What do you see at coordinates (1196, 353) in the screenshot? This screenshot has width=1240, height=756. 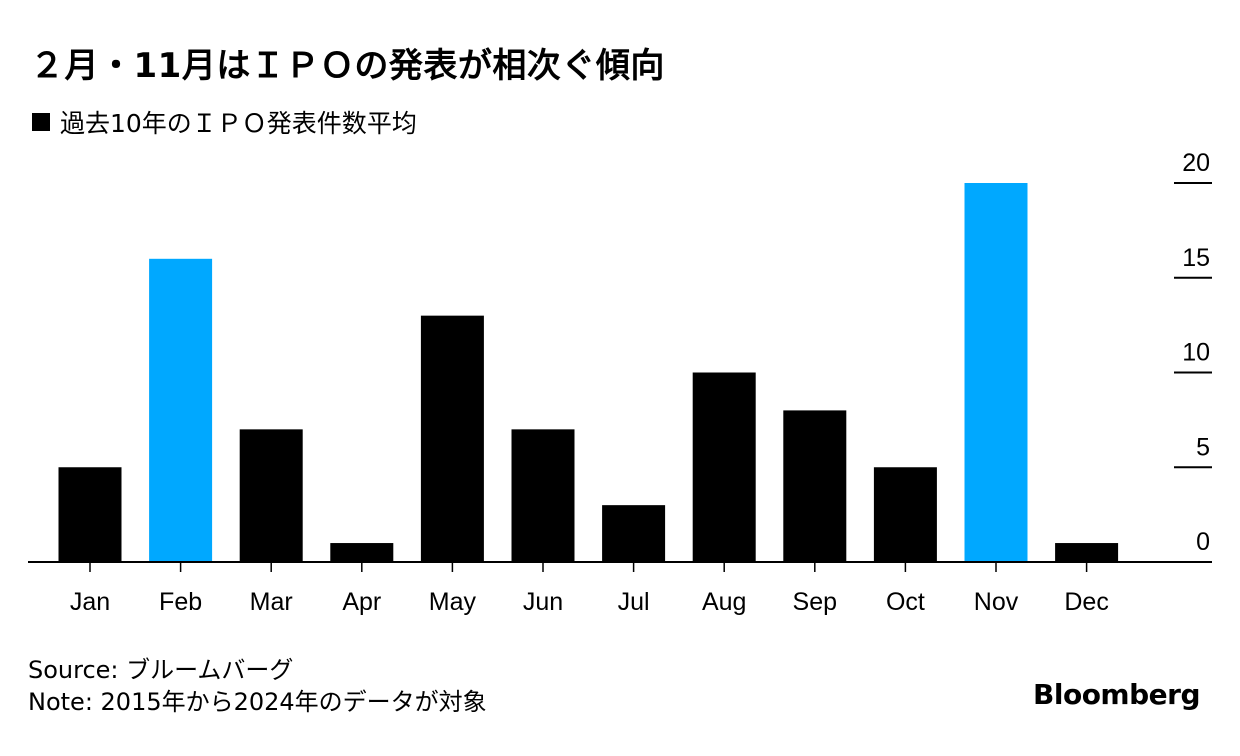 I see `y-tick-label: 10` at bounding box center [1196, 353].